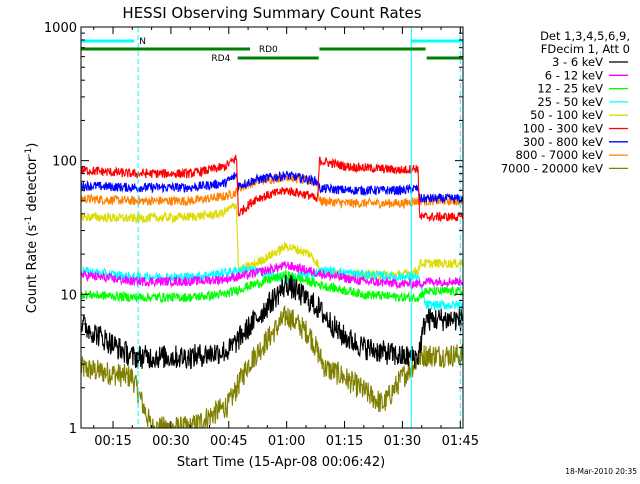 Image resolution: width=640 pixels, height=484 pixels. Describe the element at coordinates (559, 155) in the screenshot. I see `legend-entry-label: 800 - 7000 keV` at that location.